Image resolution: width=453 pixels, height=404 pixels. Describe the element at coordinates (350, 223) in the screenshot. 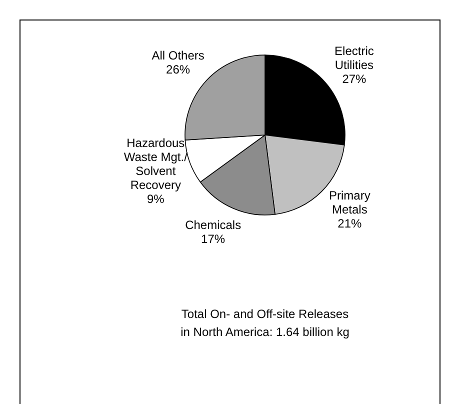

I see `data-label: 21%` at that location.